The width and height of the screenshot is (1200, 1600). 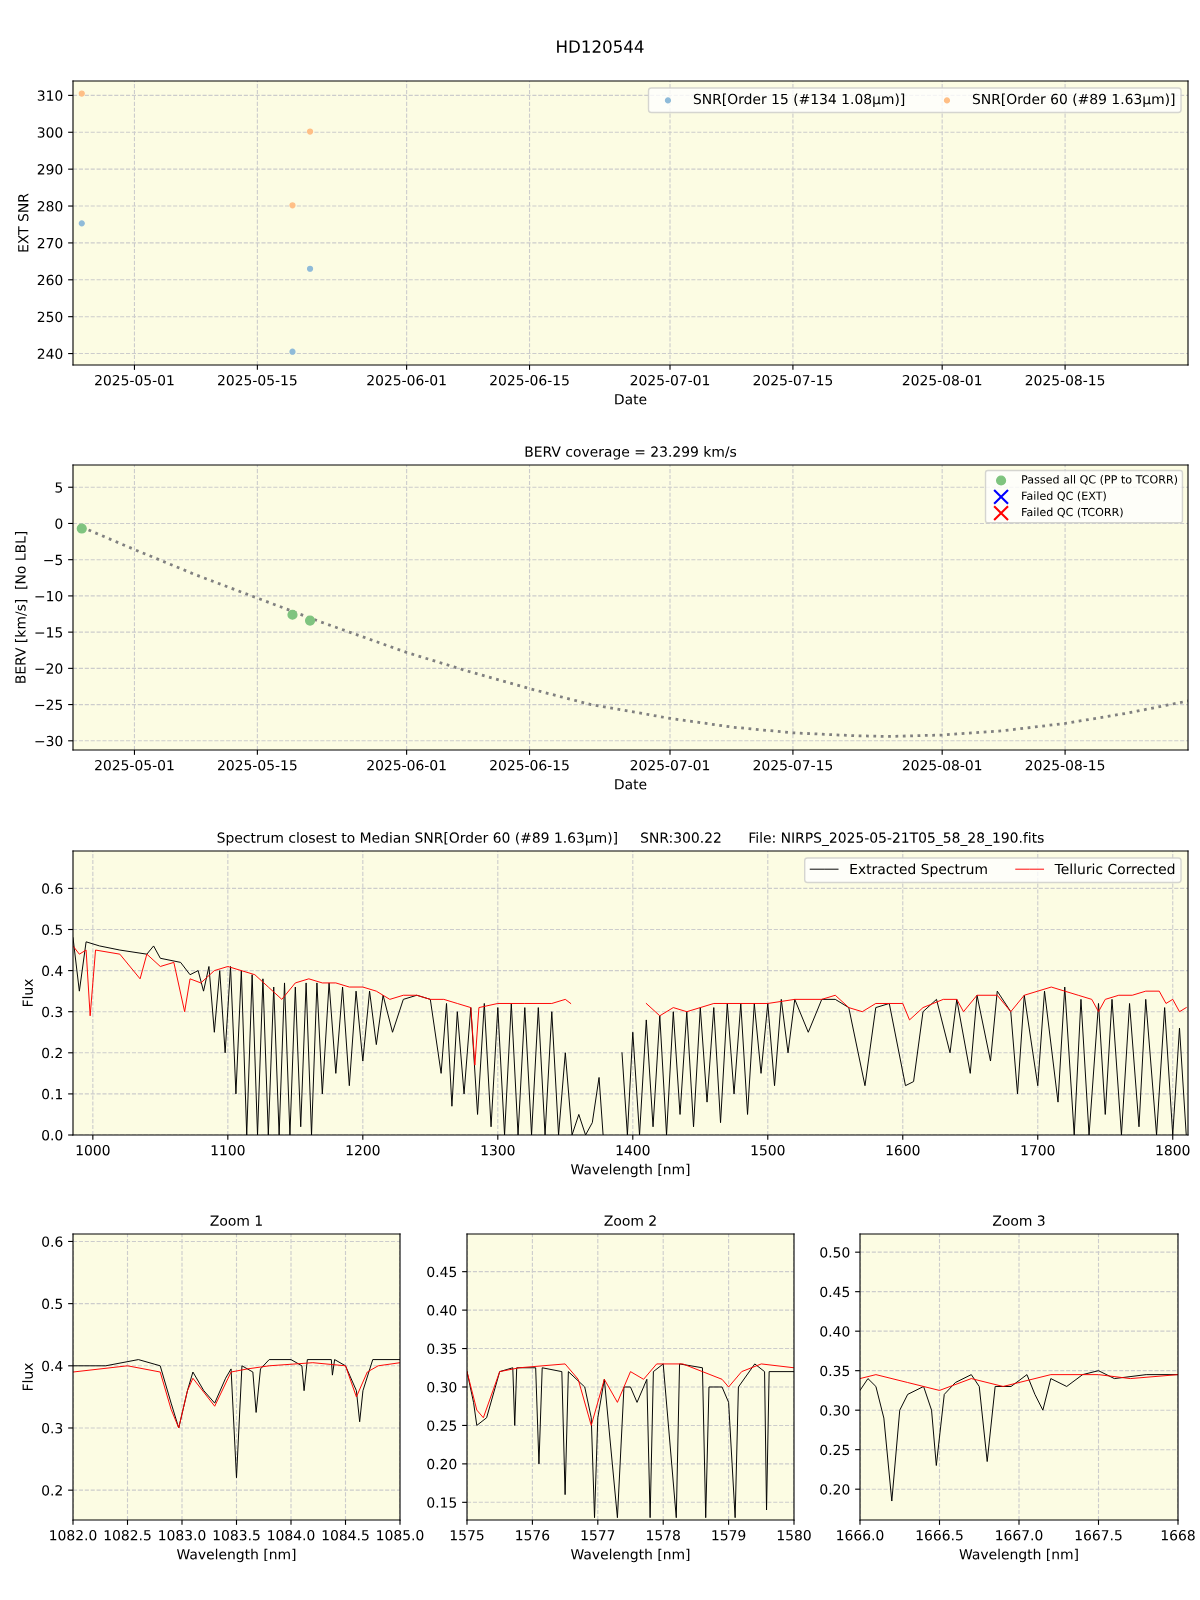 What do you see at coordinates (768, 1150) in the screenshot?
I see `x-tick-label: 1500` at bounding box center [768, 1150].